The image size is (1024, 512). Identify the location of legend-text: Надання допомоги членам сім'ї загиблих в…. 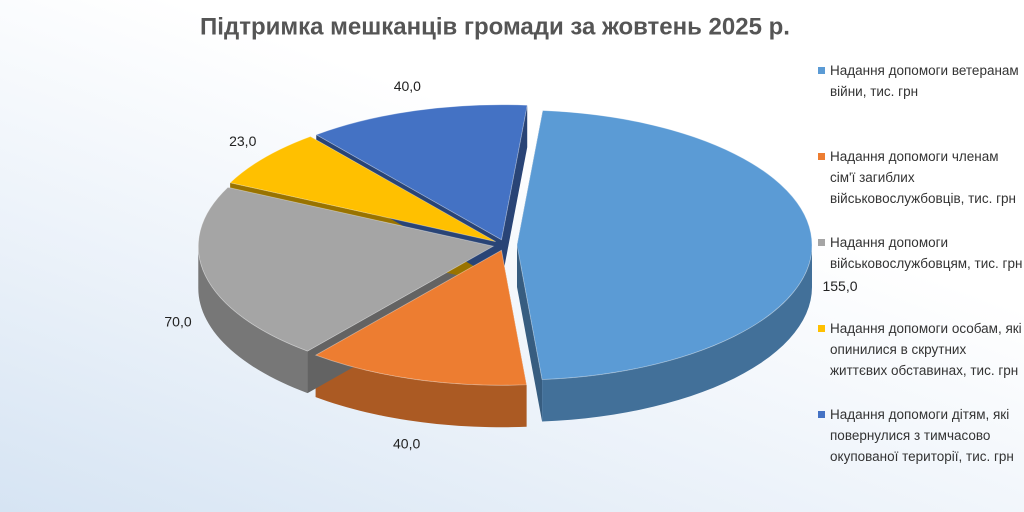
(923, 177).